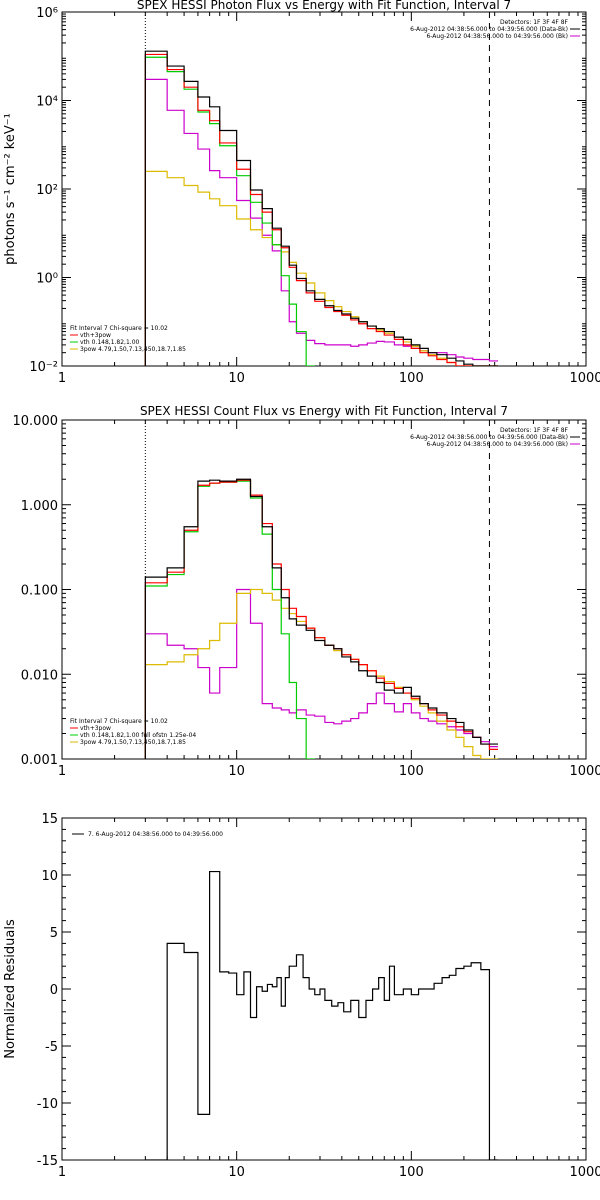 The height and width of the screenshot is (1200, 600). I want to click on y-axis-label: Normalized Residuals, so click(10, 989).